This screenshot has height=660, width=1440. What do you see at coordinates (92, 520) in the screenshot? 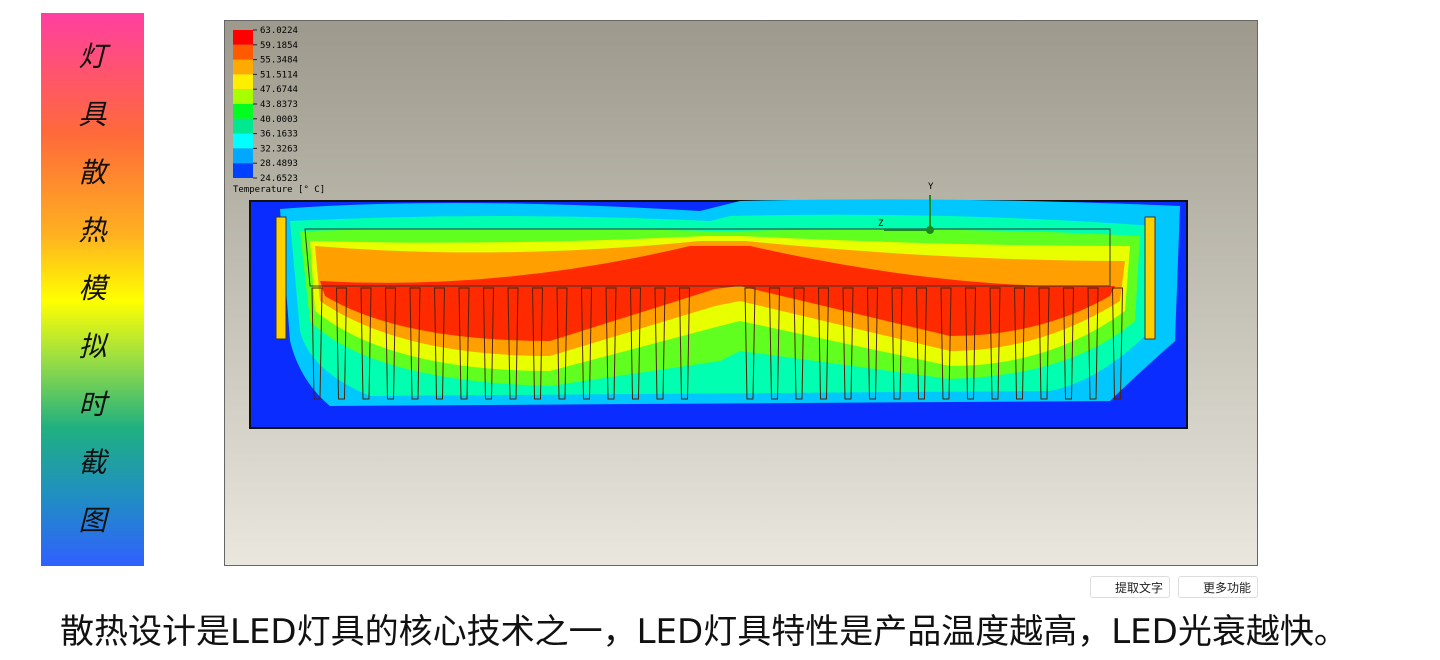
I see `title-char: 图` at bounding box center [92, 520].